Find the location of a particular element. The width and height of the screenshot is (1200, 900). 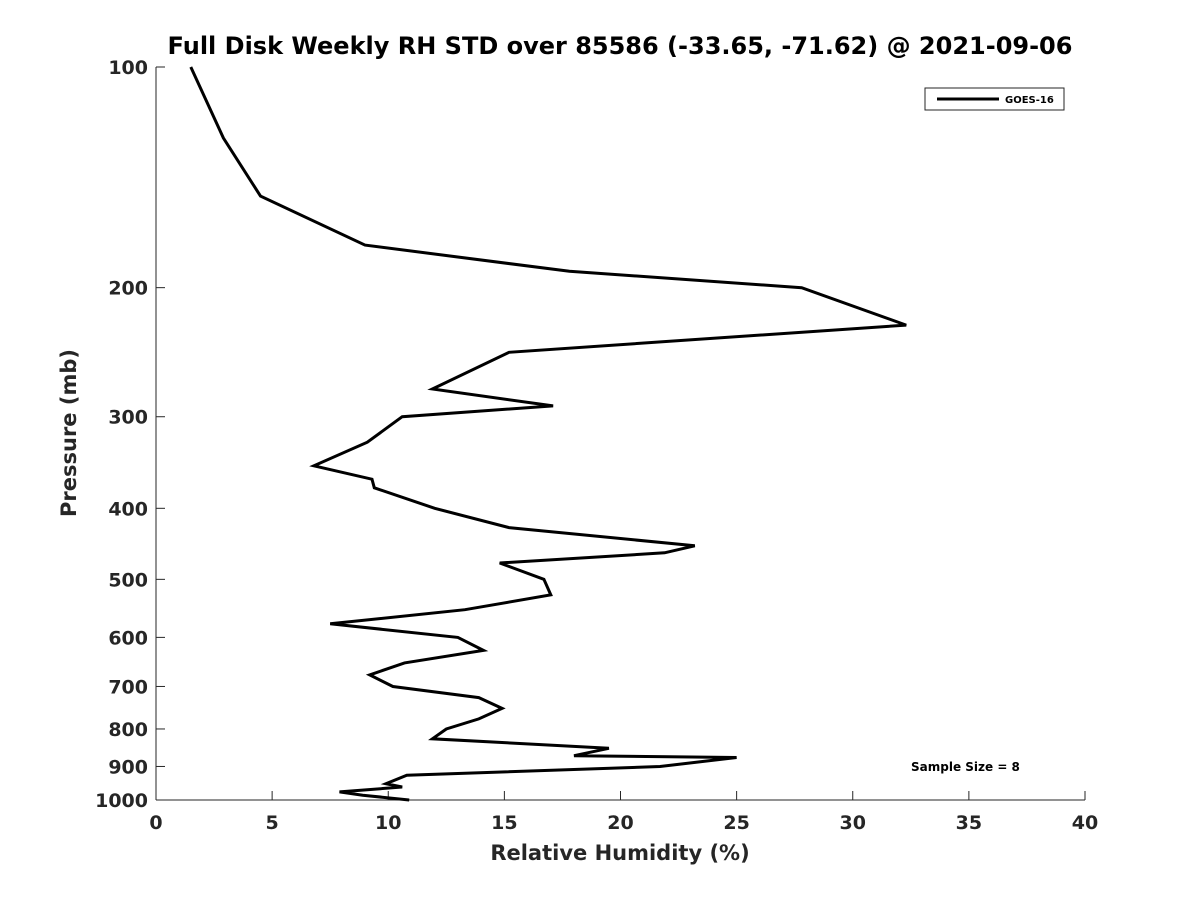

y-tick-label: 700 is located at coordinates (128, 687).